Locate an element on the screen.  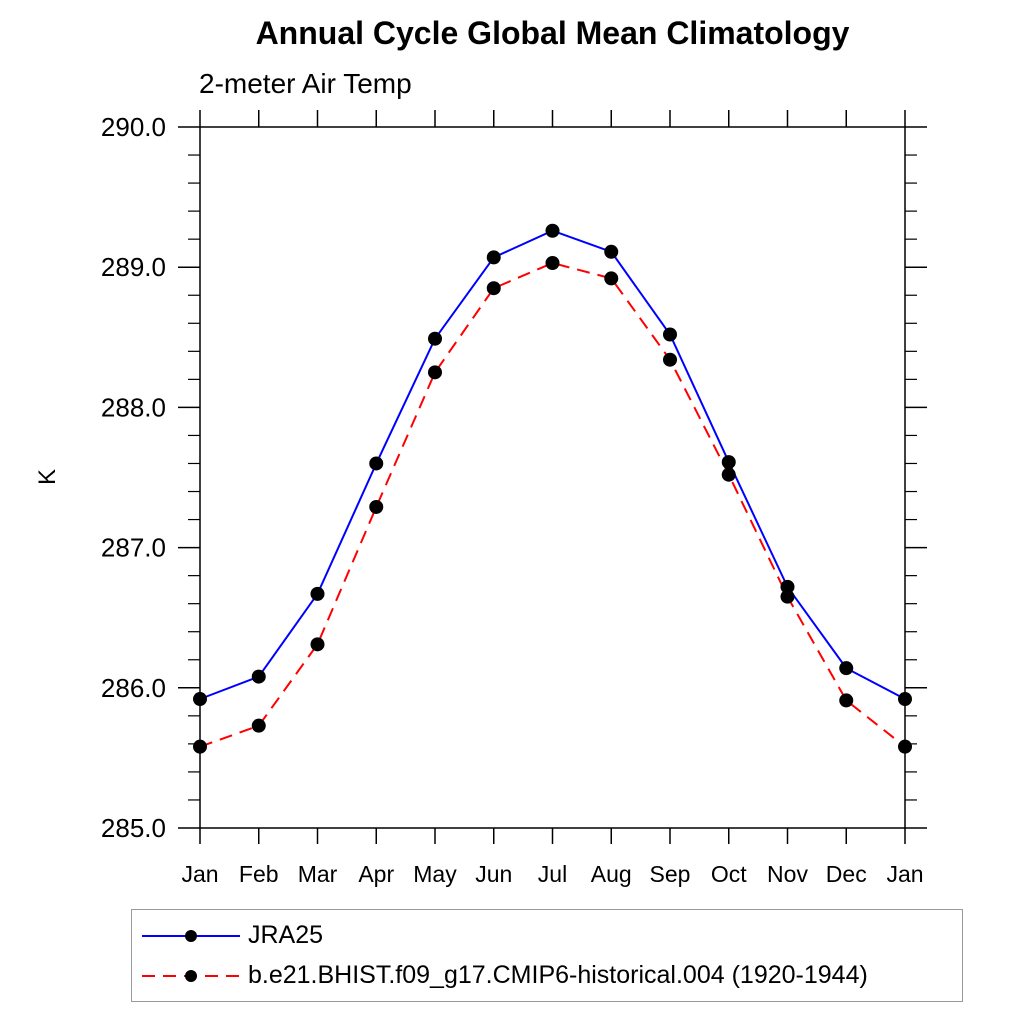
chart-subtitle: 2-meter Air Temp is located at coordinates (305, 83).